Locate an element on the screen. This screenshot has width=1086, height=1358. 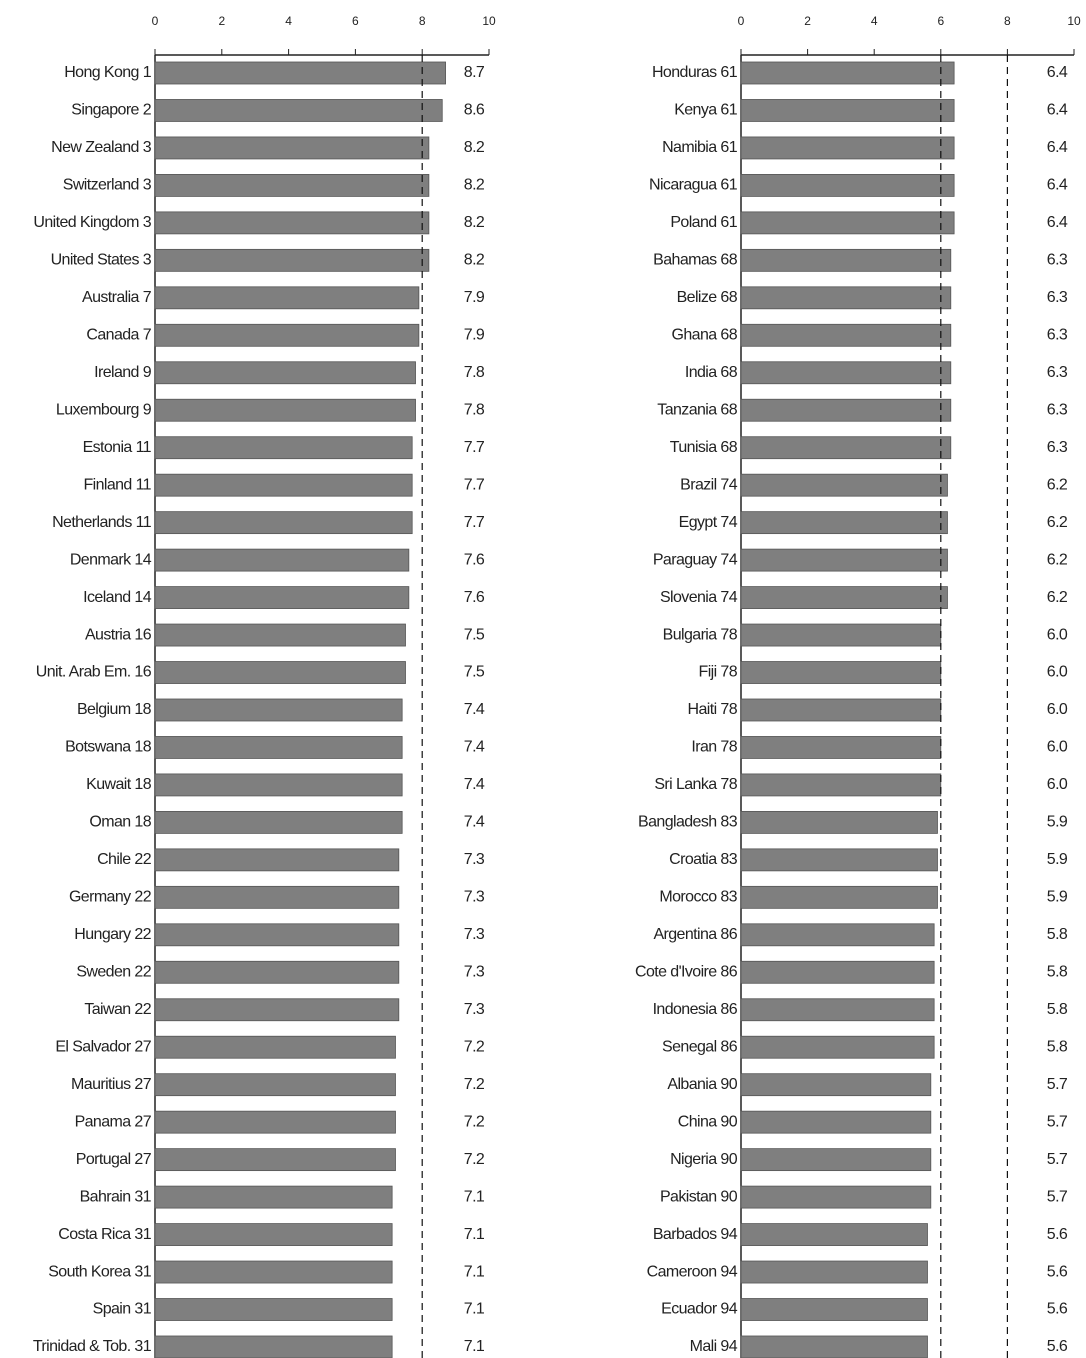
value-label: 7.7 is located at coordinates (474, 484).